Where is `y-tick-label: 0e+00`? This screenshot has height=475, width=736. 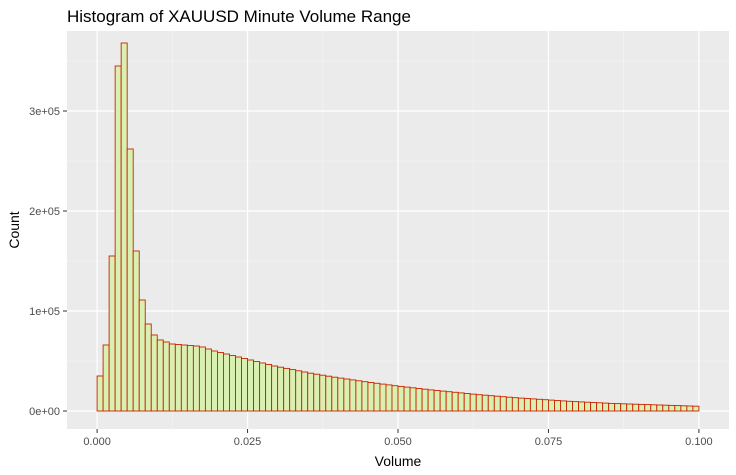
y-tick-label: 0e+00 is located at coordinates (44, 412).